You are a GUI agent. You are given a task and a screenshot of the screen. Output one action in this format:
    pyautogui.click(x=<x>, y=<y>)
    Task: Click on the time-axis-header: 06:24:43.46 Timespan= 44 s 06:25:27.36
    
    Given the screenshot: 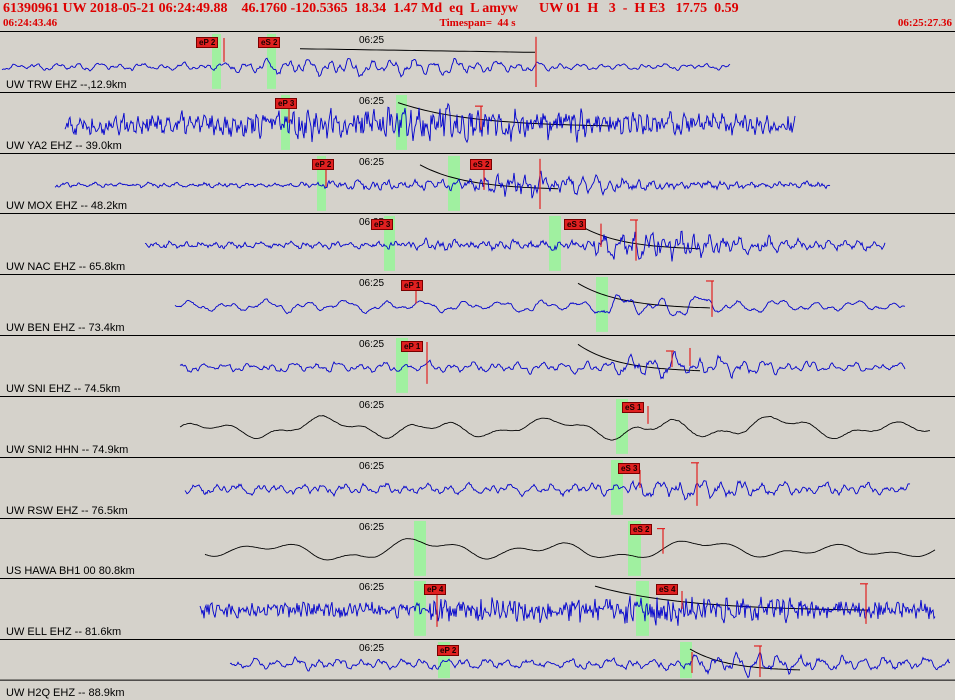 What is the action you would take?
    pyautogui.click(x=477, y=24)
    